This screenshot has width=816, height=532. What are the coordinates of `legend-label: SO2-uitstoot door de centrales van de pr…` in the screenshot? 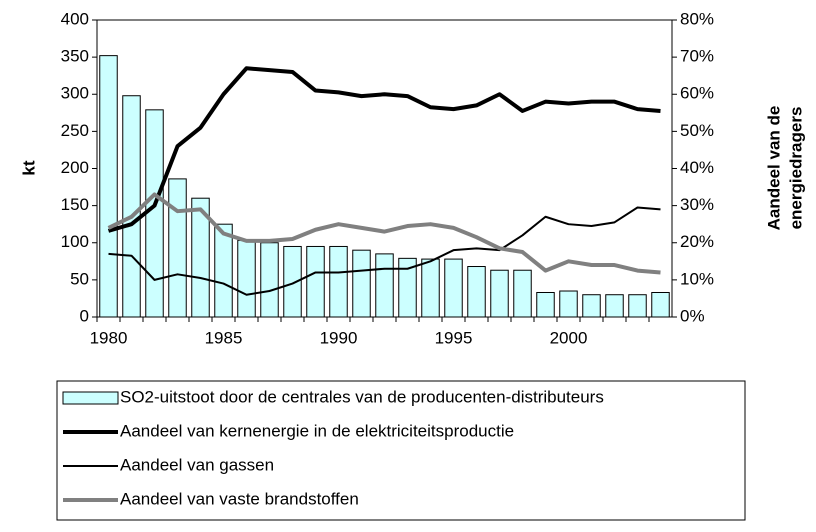 It's located at (362, 396).